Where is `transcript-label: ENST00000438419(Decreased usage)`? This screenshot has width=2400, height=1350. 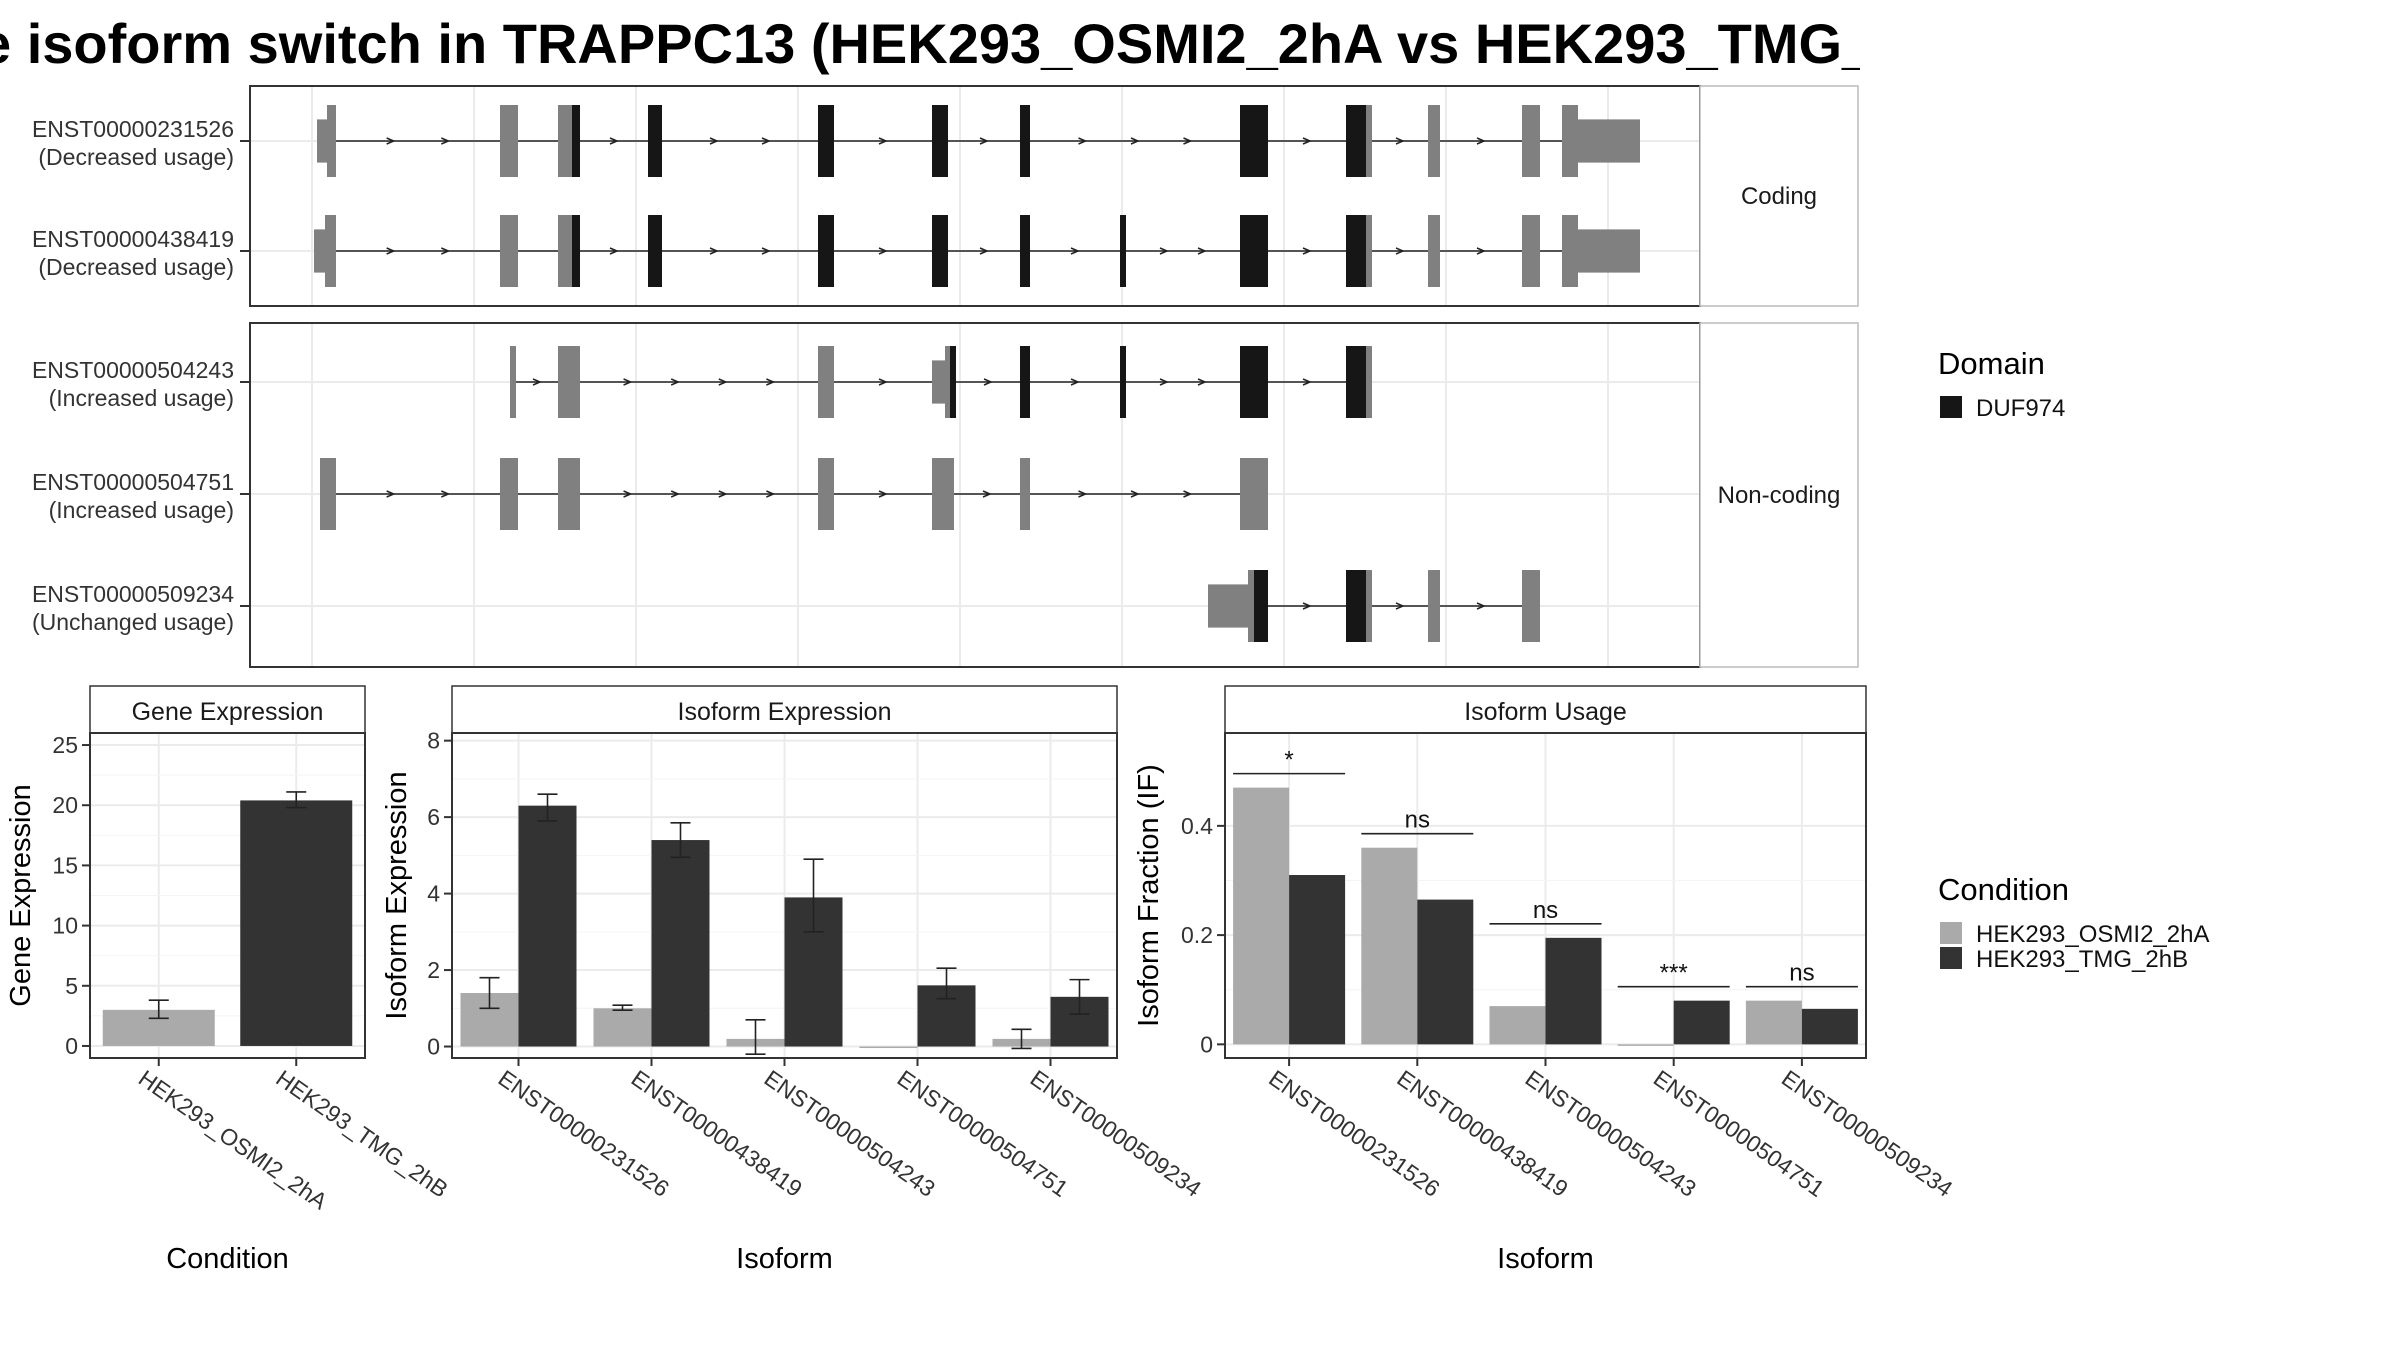
transcript-label: ENST00000438419(Decreased usage) is located at coordinates (133, 253).